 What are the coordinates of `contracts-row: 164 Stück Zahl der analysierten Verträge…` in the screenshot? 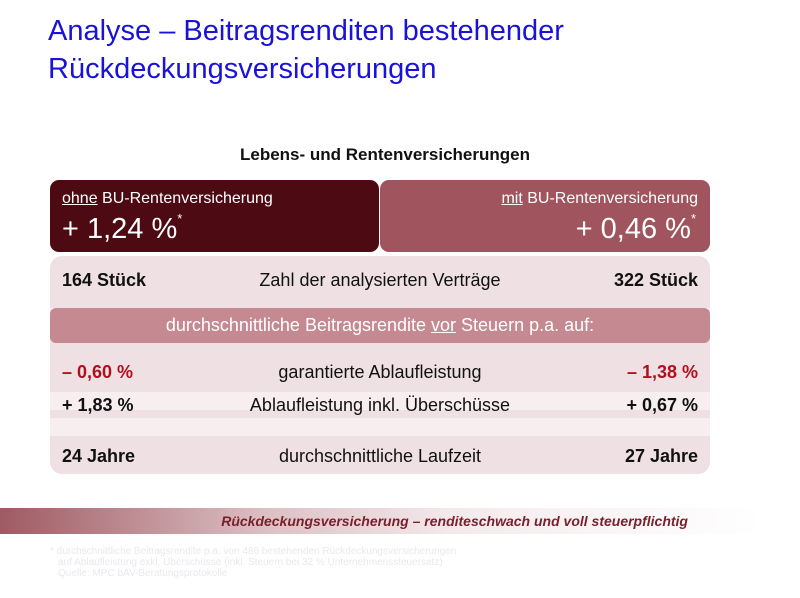 It's located at (380, 282).